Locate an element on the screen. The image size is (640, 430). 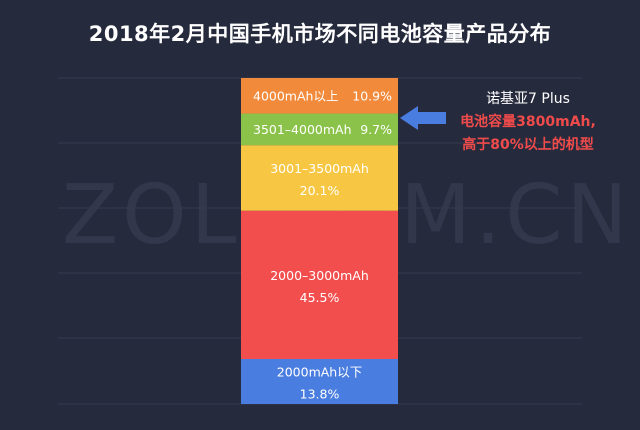
annotation-line-2: 高于80%以上的机型 is located at coordinates (528, 145).